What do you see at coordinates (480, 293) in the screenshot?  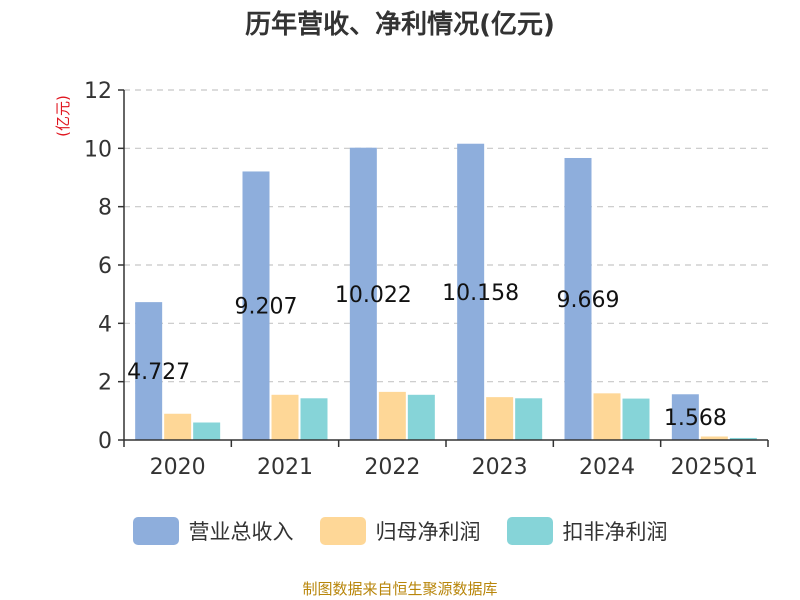 I see `data-label: 10.158` at bounding box center [480, 293].